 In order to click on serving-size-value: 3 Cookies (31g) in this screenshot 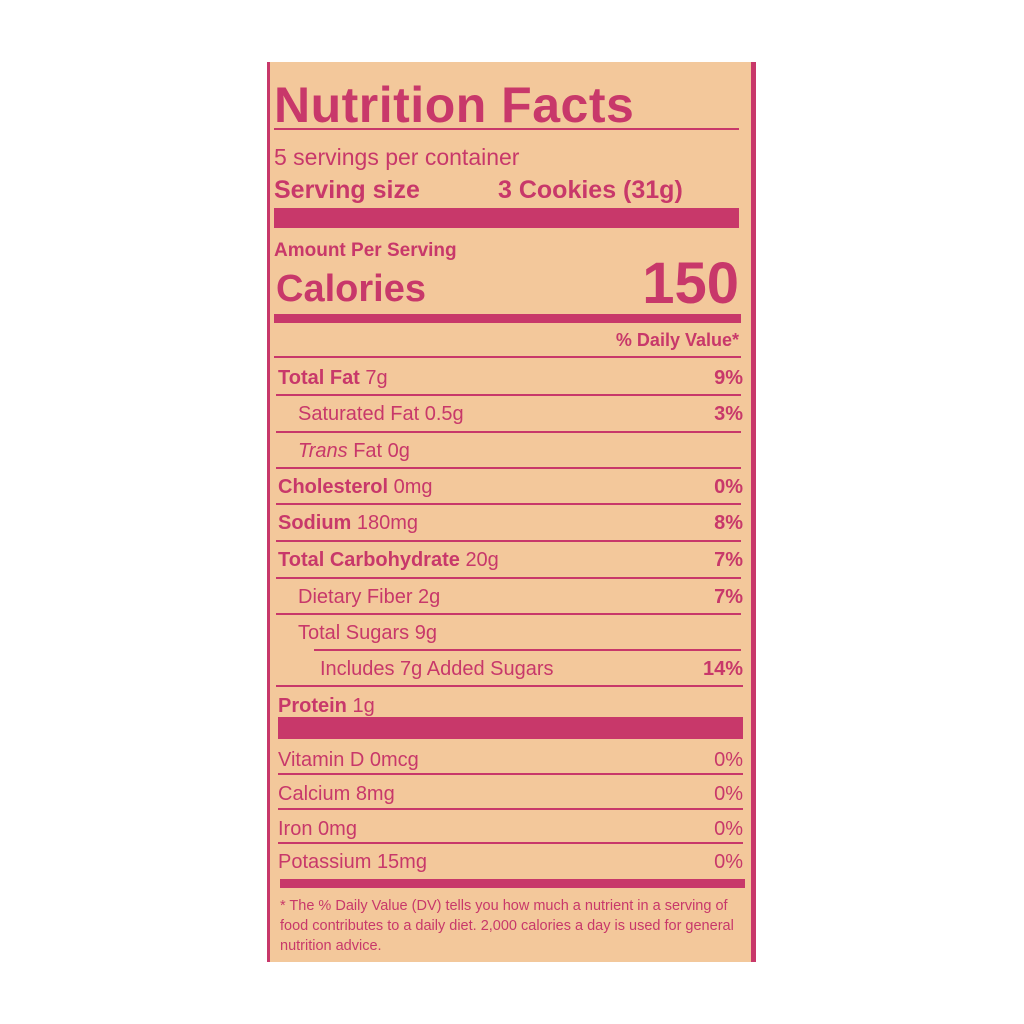, I will do `click(590, 190)`.